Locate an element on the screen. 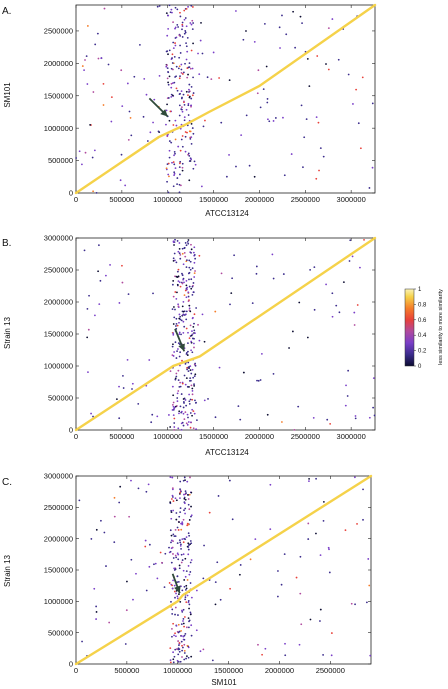 Image resolution: width=448 pixels, height=689 pixels. arrow-head is located at coordinates (177, 589).